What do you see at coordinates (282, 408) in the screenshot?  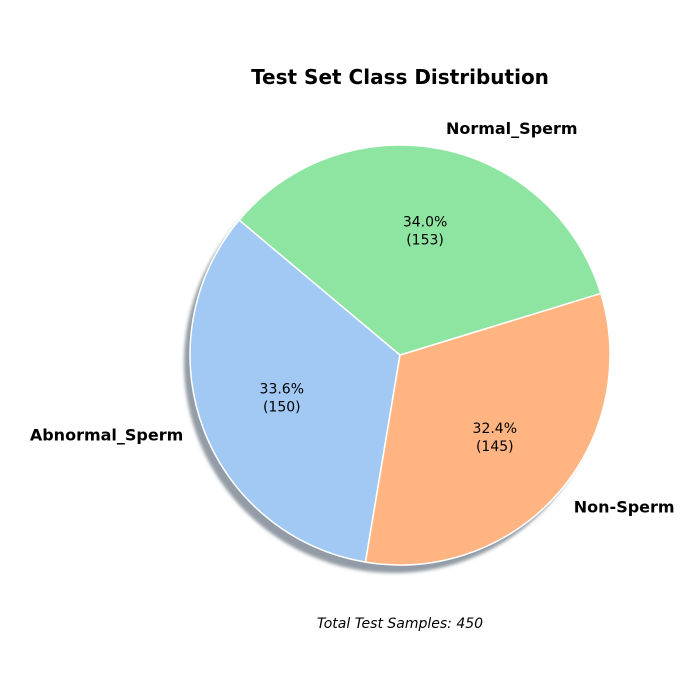 I see `slice-count-abnormal-sperm: (150)` at bounding box center [282, 408].